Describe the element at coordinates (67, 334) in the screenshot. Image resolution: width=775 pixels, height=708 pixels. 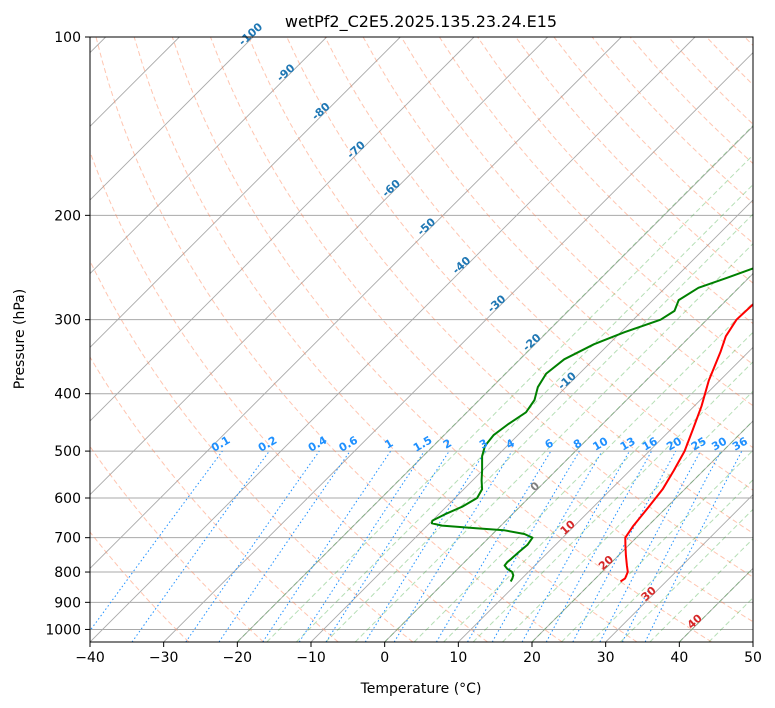
I see `y-axis: 100 200 300 400 500 600 700 800 900 1000` at that location.